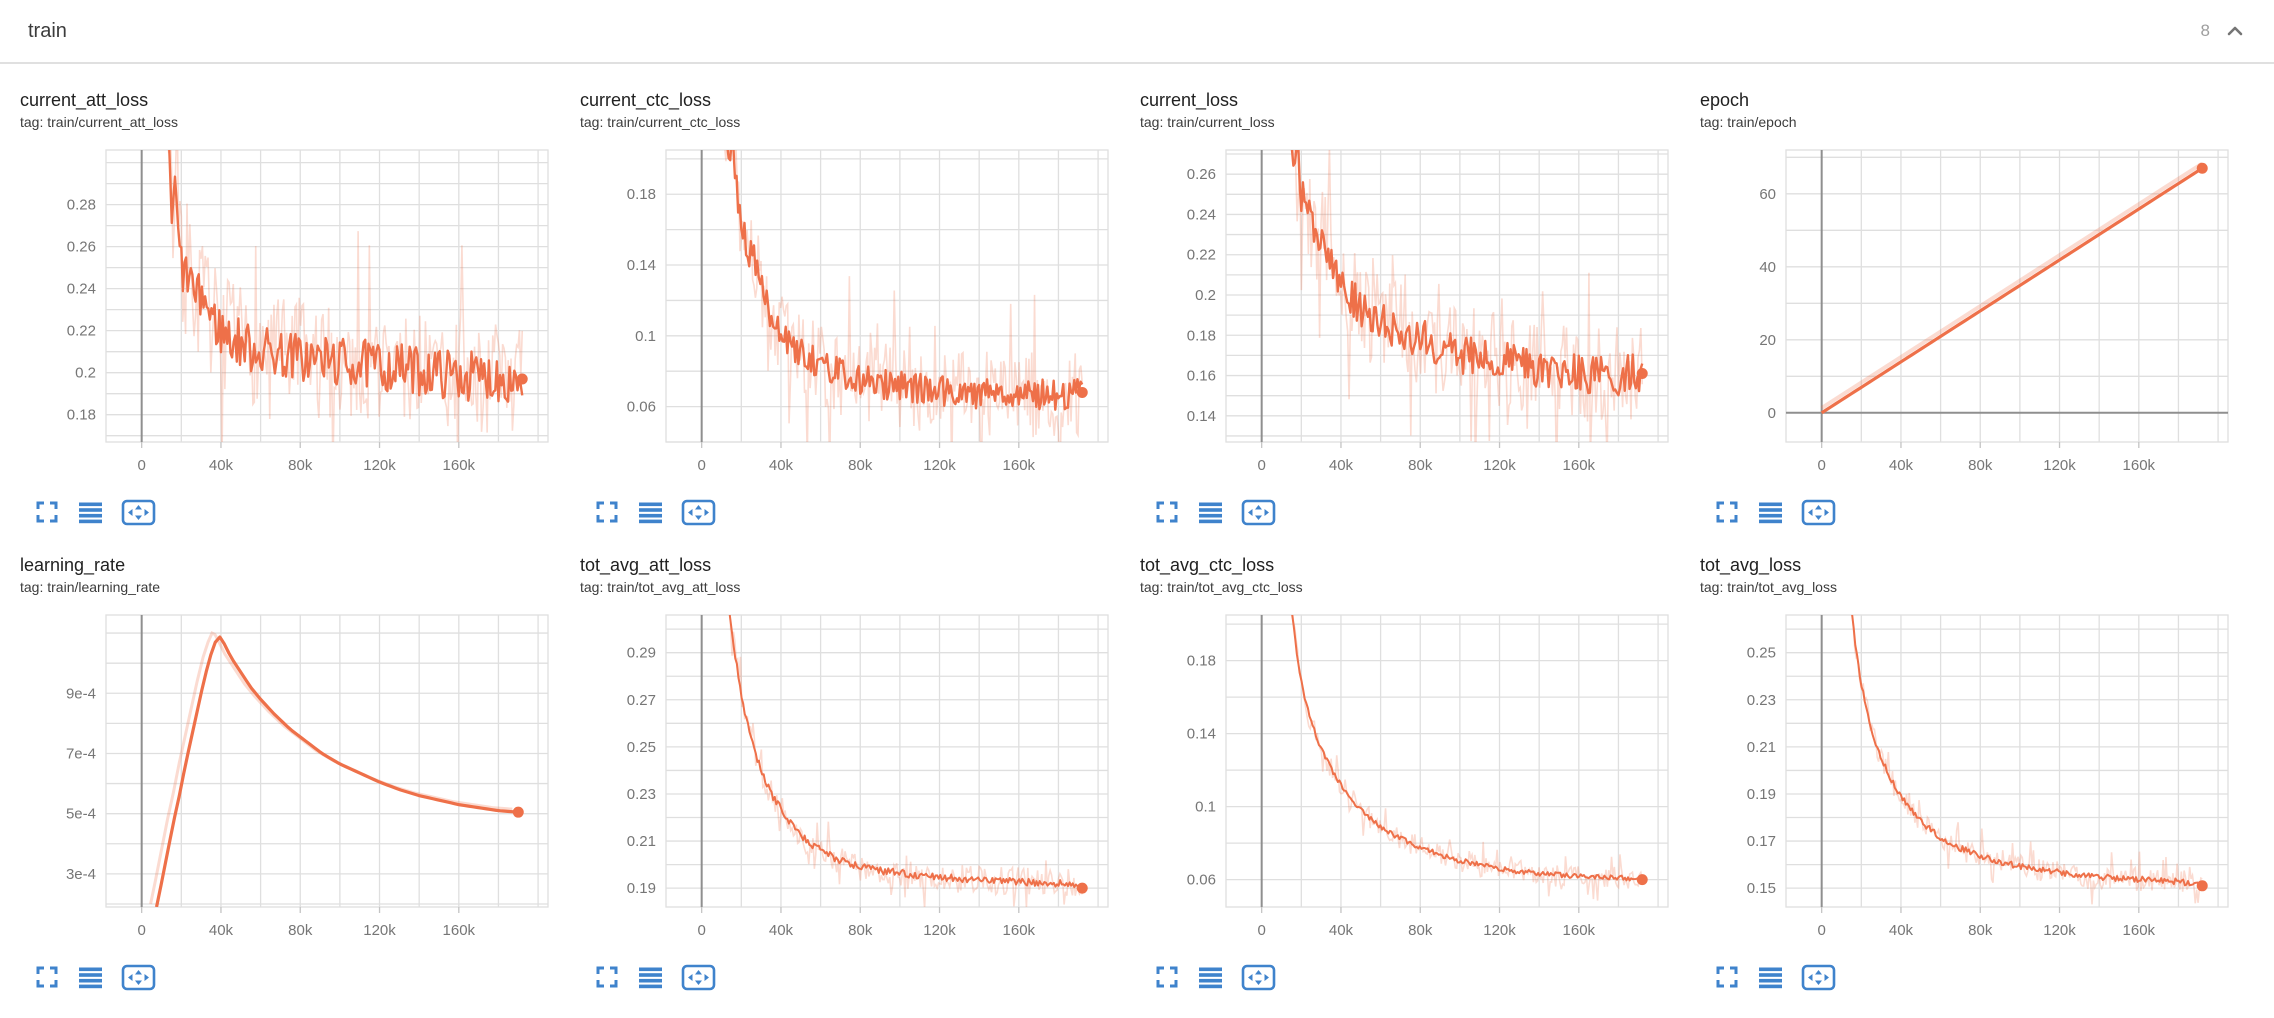  What do you see at coordinates (294, 312) in the screenshot?
I see `scalar-line-chart: 0 40k 80k 120k 160k 0.18 0.2 0.22 0.24 0.26 0.28` at bounding box center [294, 312].